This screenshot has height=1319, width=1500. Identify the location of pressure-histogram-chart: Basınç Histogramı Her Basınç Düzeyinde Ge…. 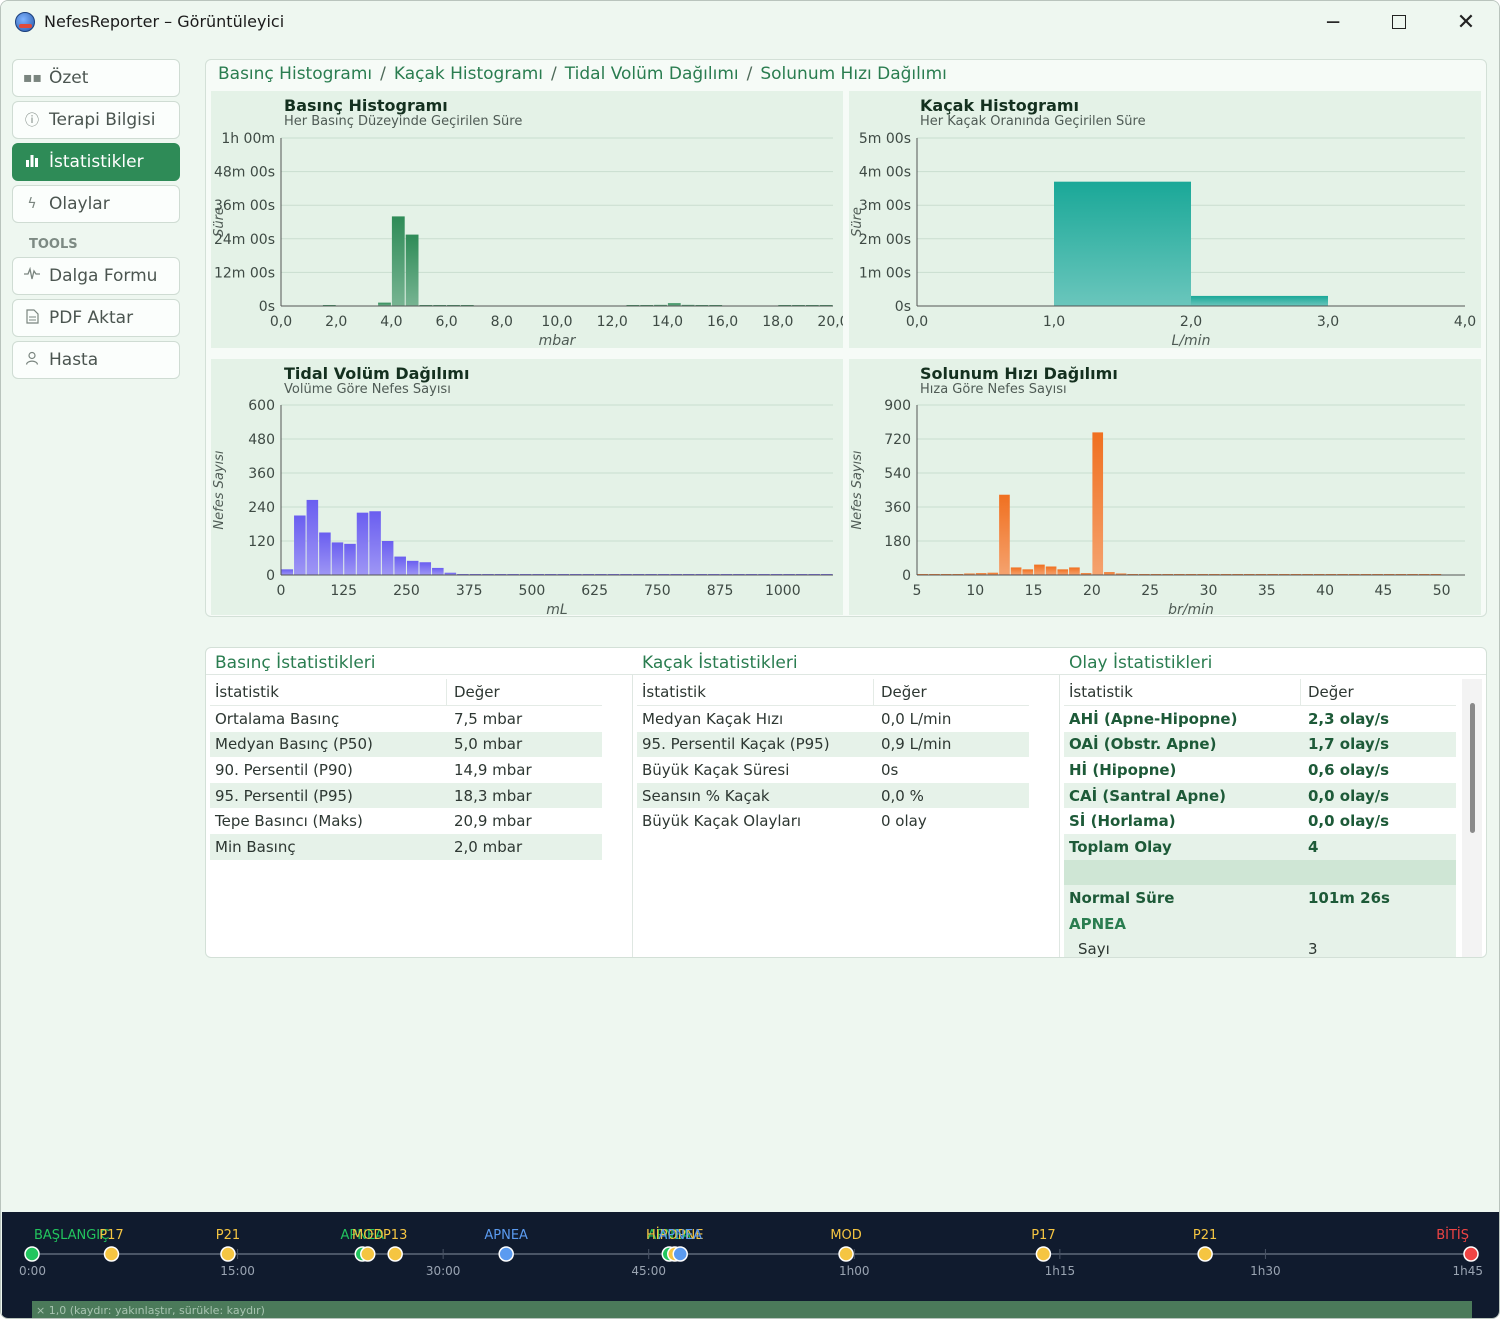
(527, 219).